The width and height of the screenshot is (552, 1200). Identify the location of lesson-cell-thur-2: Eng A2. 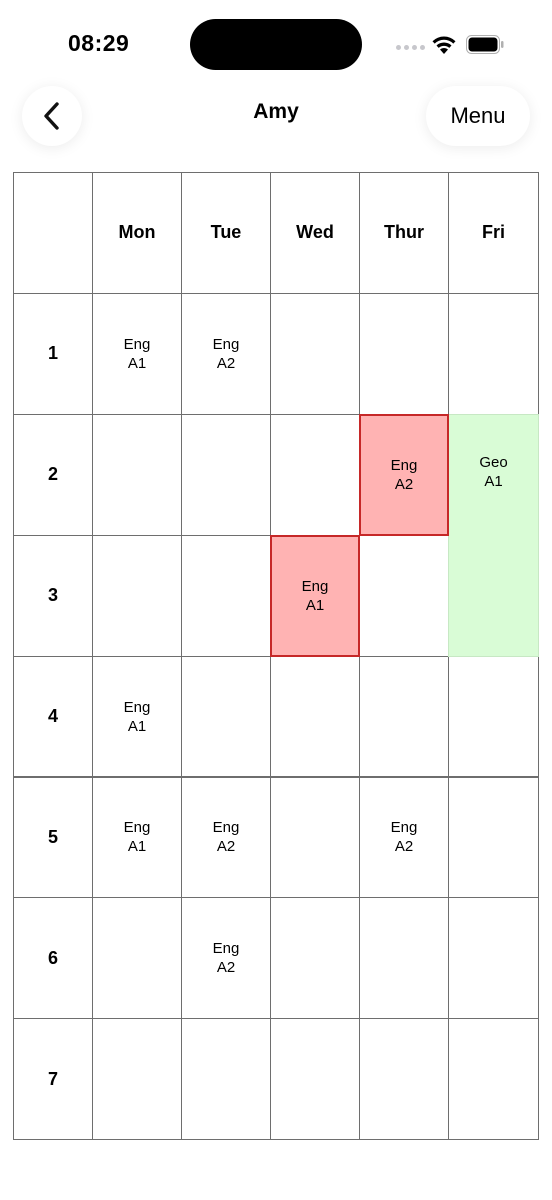
(404, 474).